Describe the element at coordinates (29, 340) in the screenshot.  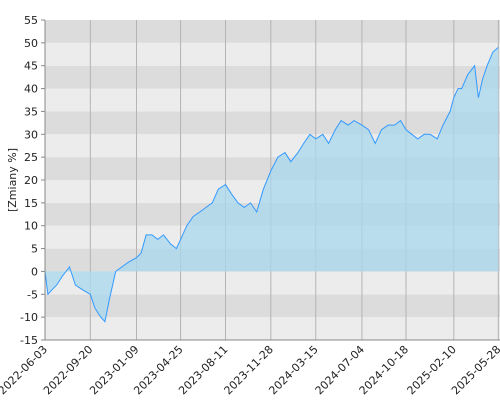
I see `y-tick-label: -15` at that location.